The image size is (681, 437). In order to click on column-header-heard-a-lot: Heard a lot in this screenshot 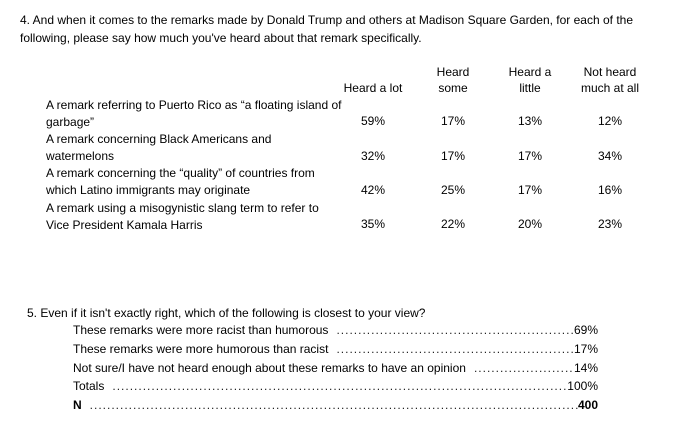, I will do `click(373, 88)`.